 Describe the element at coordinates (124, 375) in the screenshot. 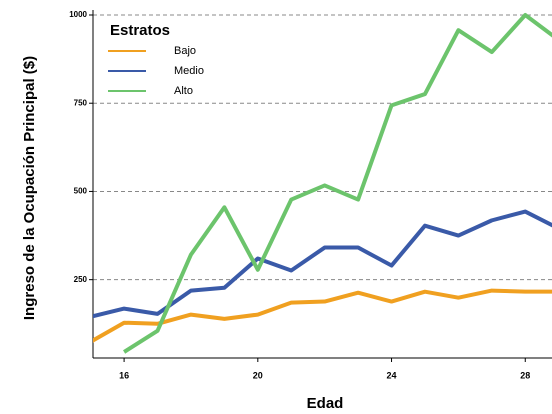

I see `x-tick-label: 16` at that location.